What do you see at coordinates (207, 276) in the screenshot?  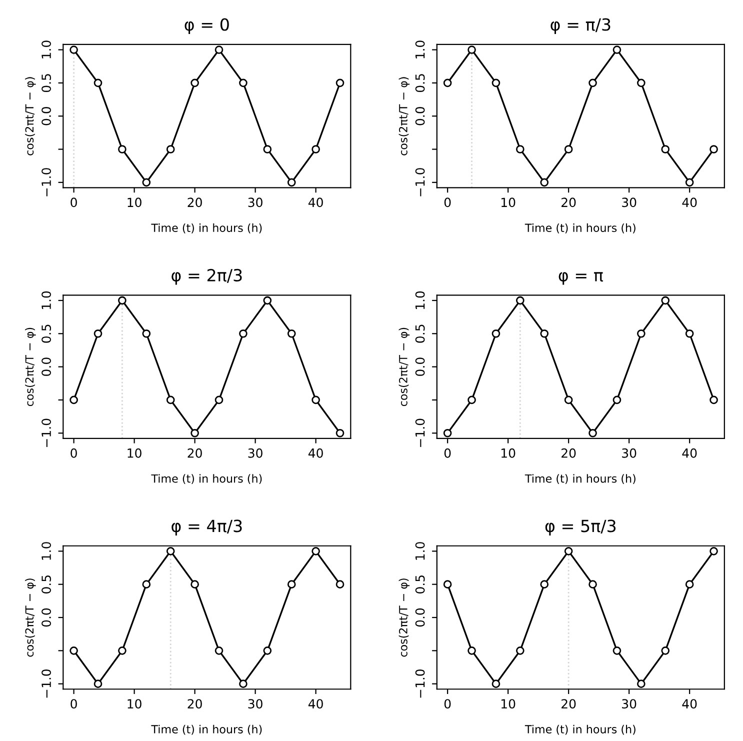 I see `chart-title: φ = 2π/3` at bounding box center [207, 276].